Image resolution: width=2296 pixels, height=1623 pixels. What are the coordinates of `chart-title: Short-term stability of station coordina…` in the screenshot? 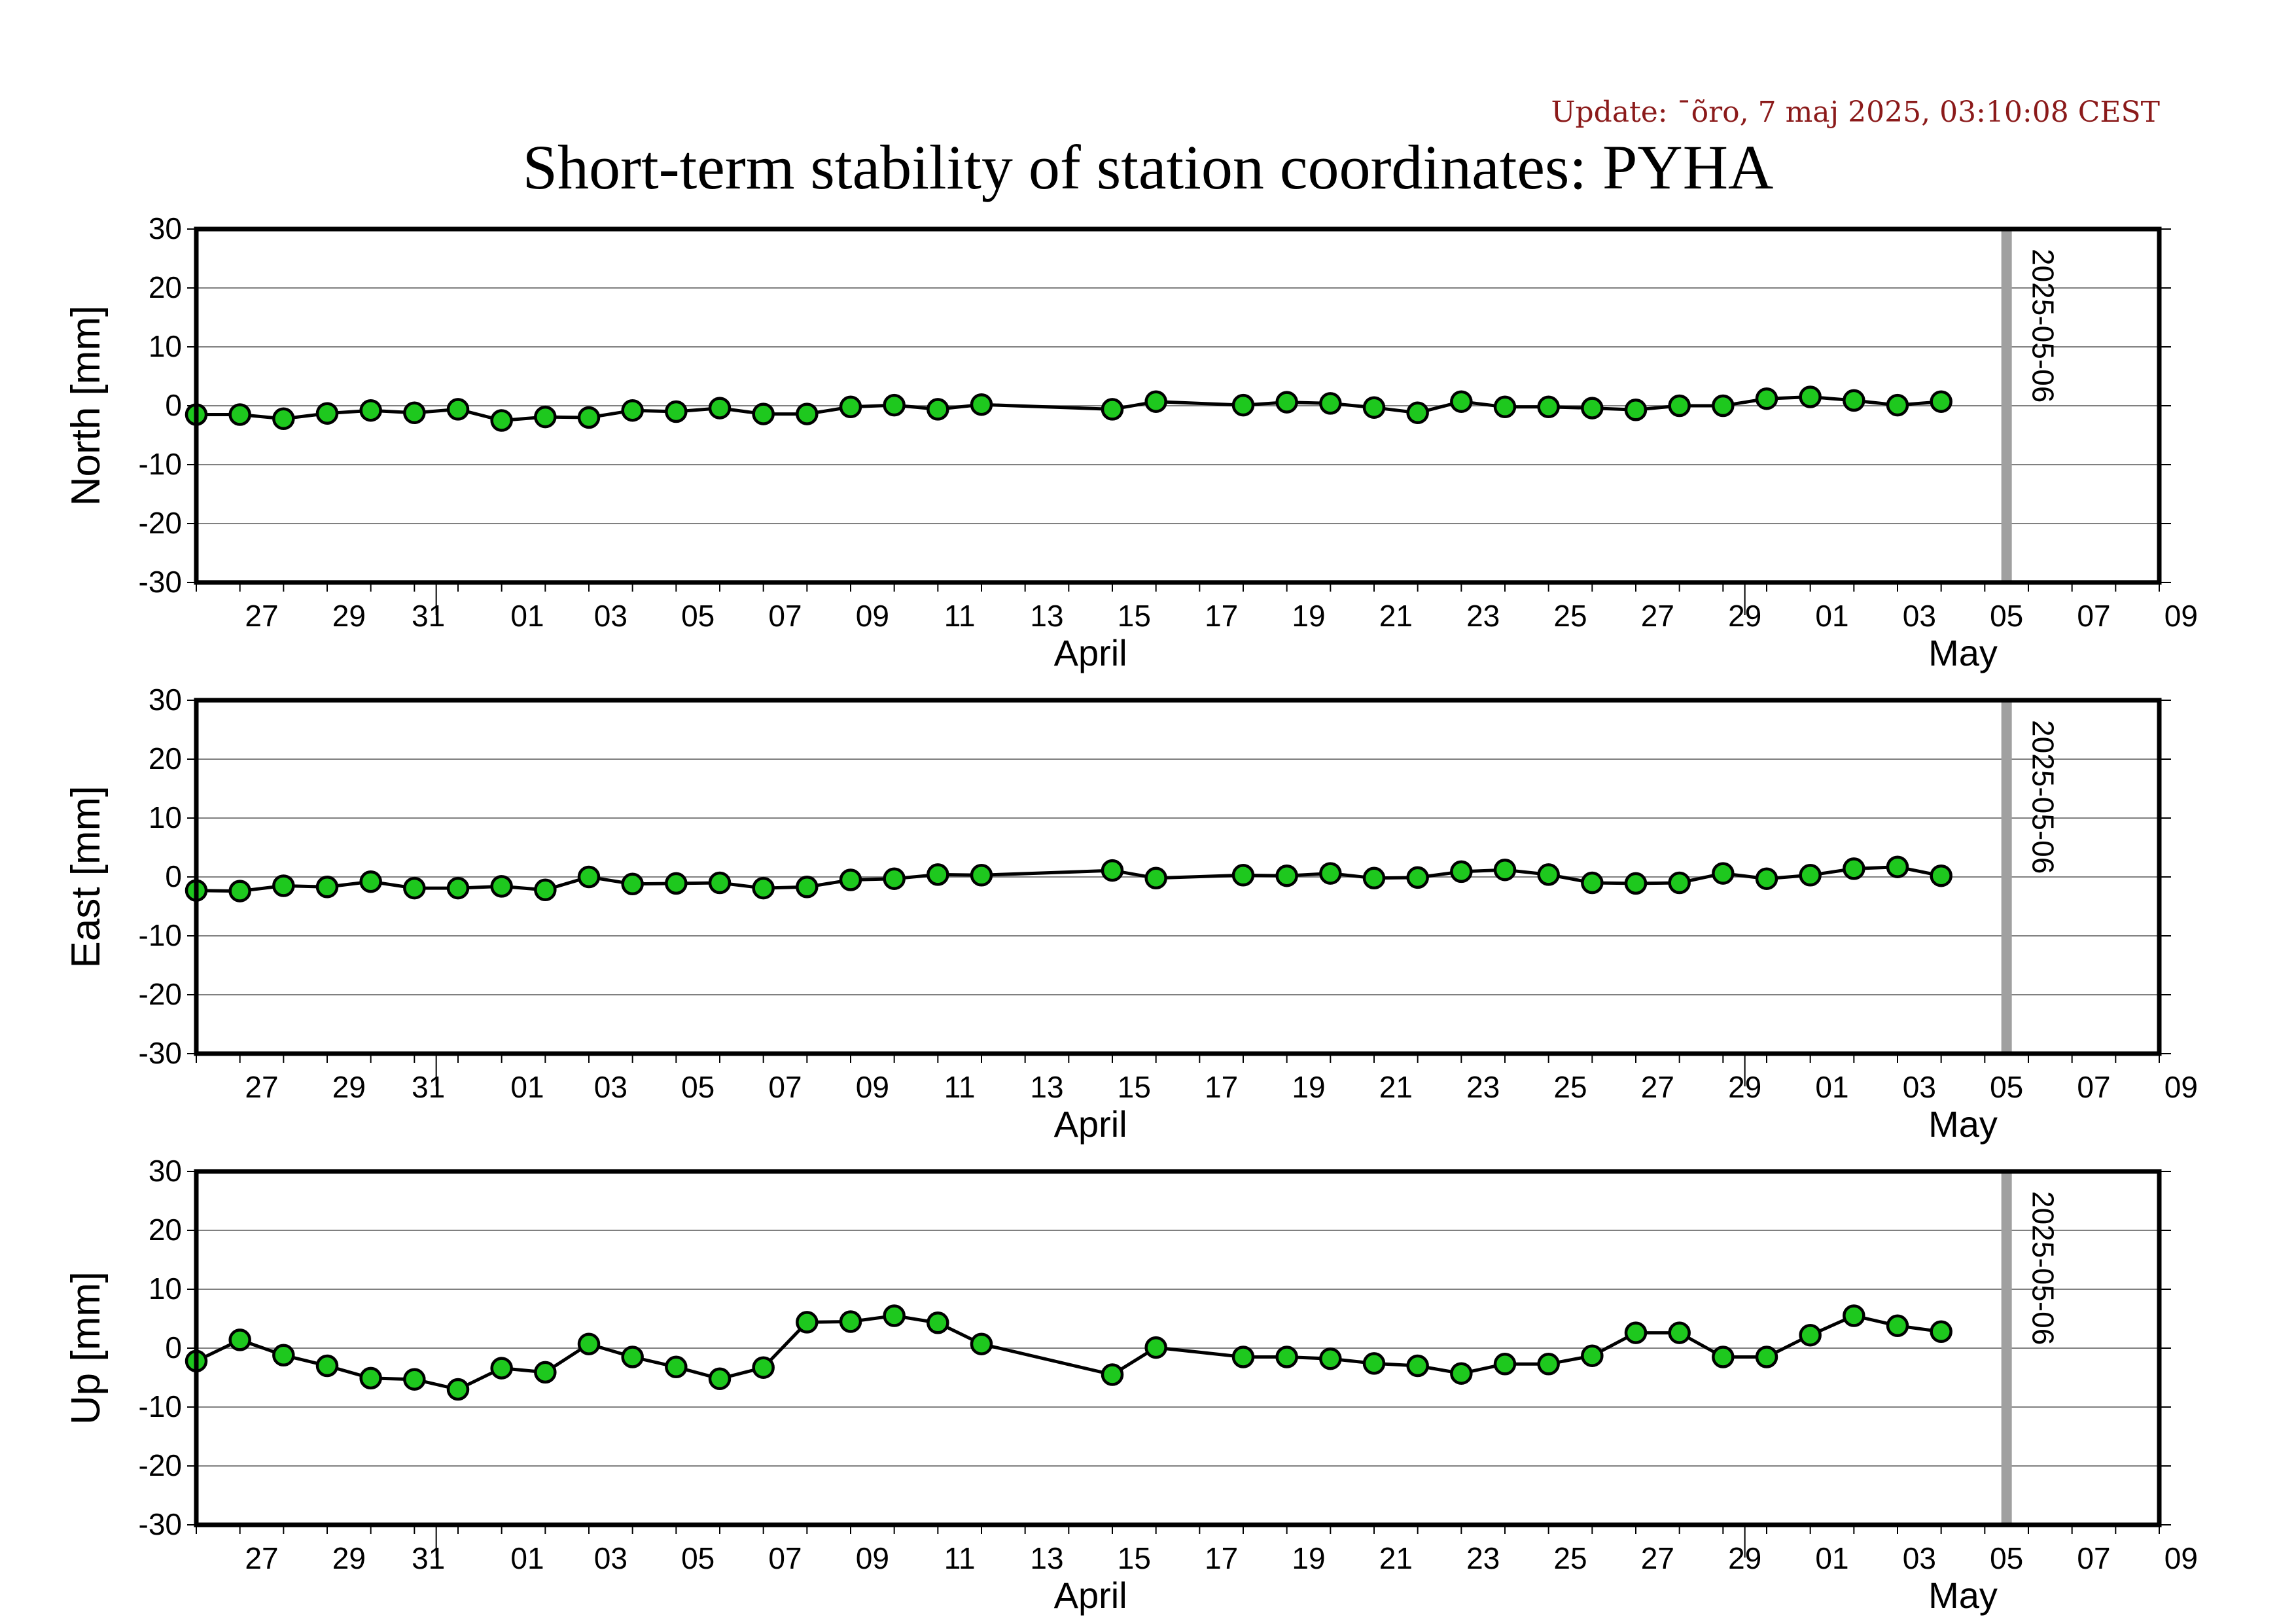 It's located at (1148, 167).